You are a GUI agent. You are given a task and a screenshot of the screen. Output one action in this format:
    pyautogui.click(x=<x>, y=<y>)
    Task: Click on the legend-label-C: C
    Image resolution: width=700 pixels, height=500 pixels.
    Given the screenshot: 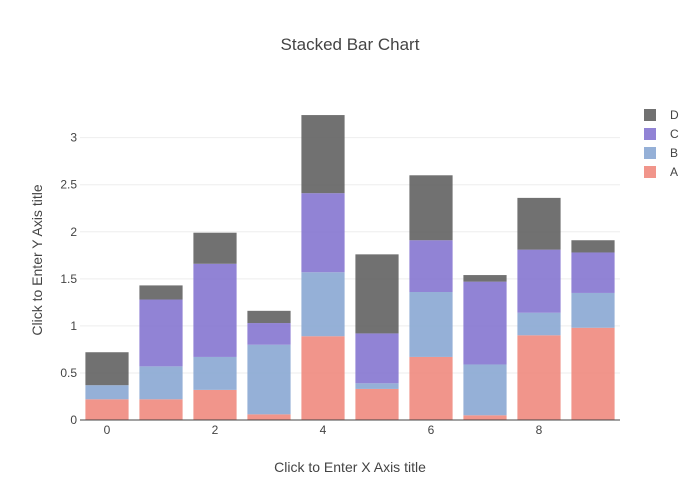 What is the action you would take?
    pyautogui.click(x=674, y=134)
    